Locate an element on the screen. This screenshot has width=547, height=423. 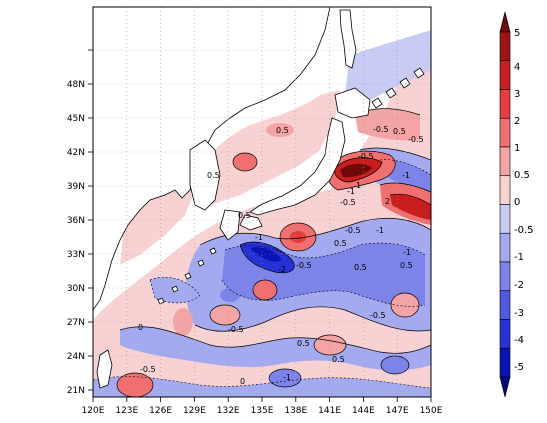
colorbar-bottom-arrow is located at coordinates (505, 387).